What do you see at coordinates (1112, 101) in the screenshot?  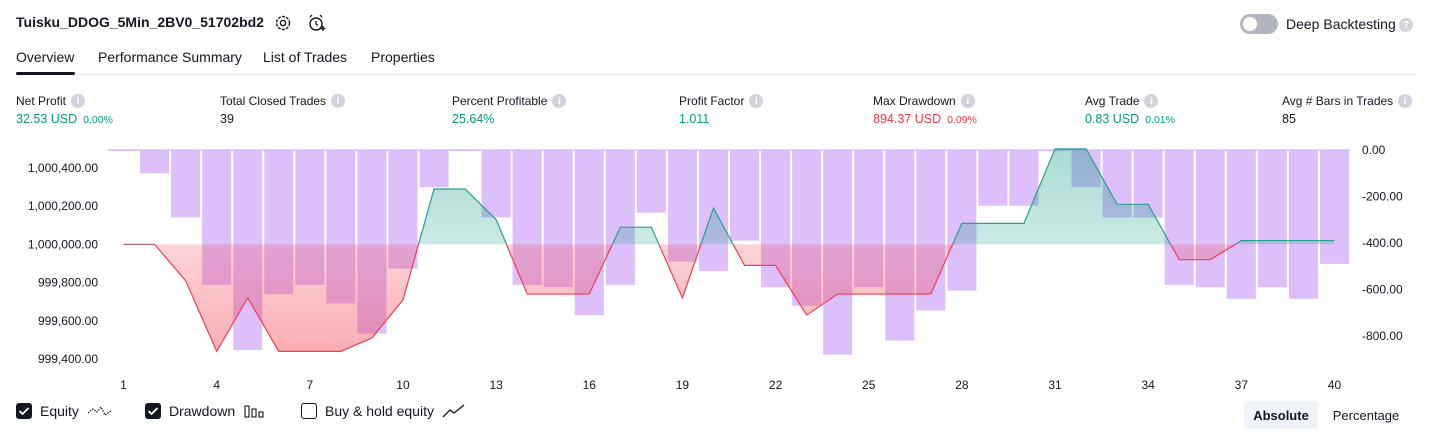 I see `metric-label: Avg Trade` at bounding box center [1112, 101].